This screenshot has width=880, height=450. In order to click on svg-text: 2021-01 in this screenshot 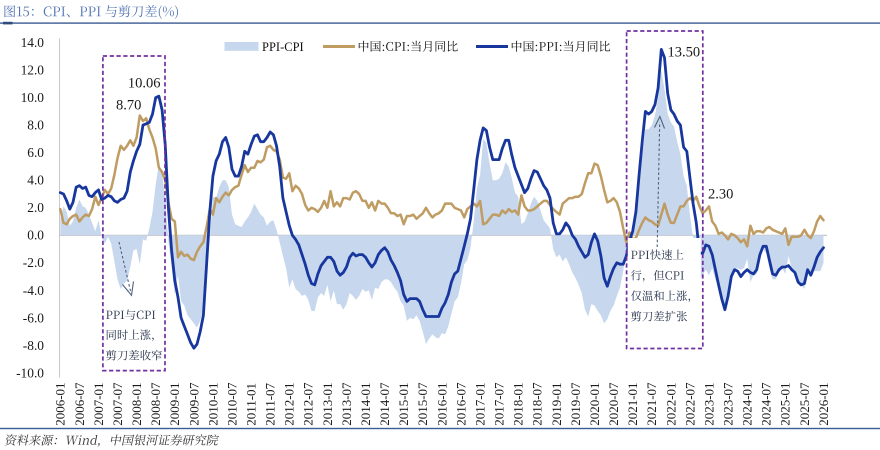, I will do `click(632, 403)`.